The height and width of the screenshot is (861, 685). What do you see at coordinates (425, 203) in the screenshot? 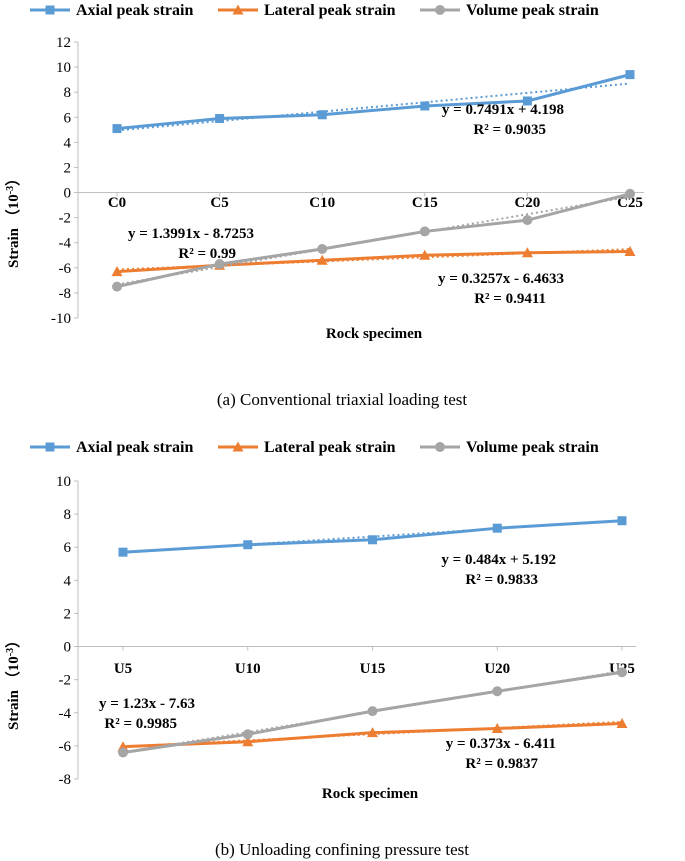
I see `x-tick-label: C15` at bounding box center [425, 203].